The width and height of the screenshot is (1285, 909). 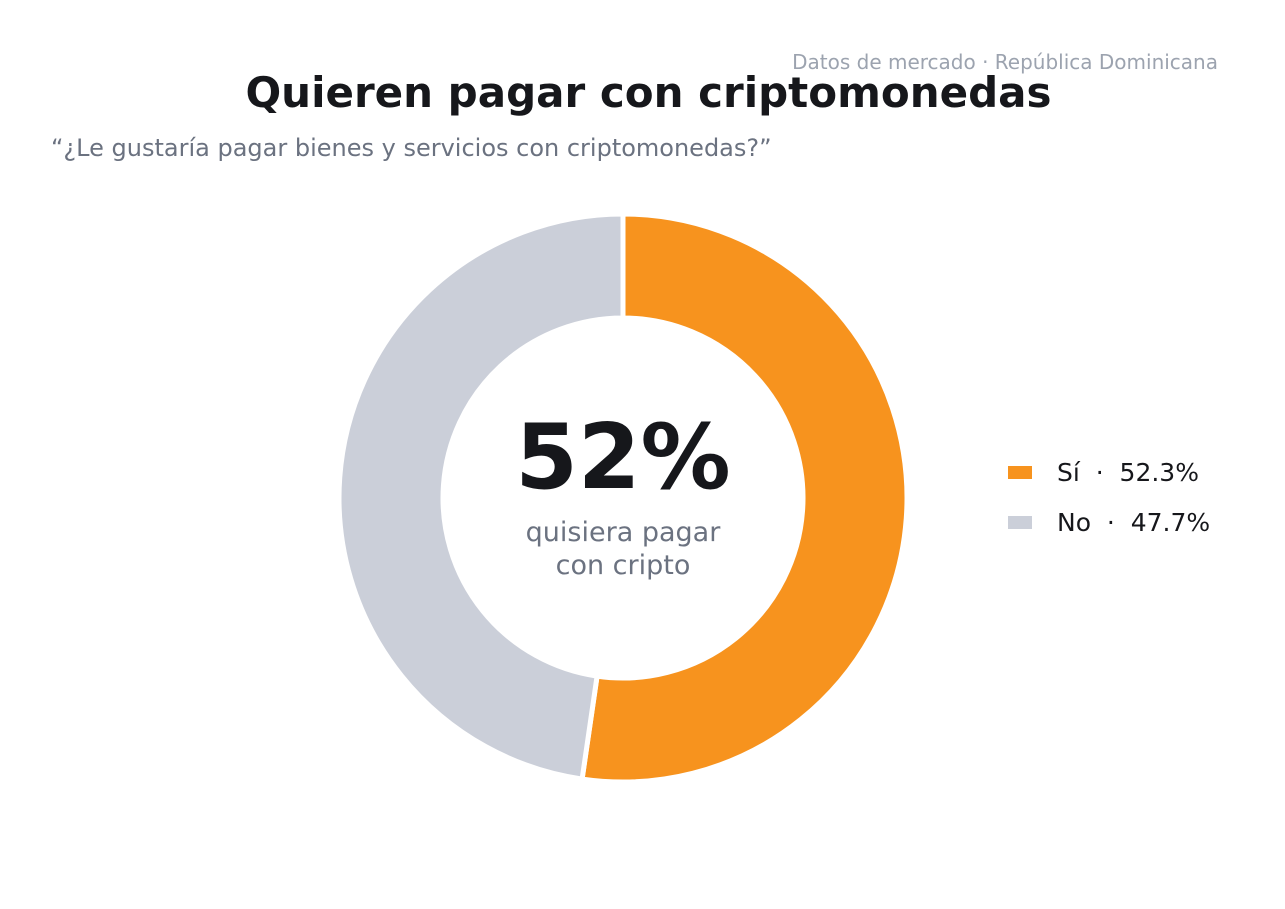 I want to click on legend-item-no: No · 47.7%, so click(x=1109, y=522).